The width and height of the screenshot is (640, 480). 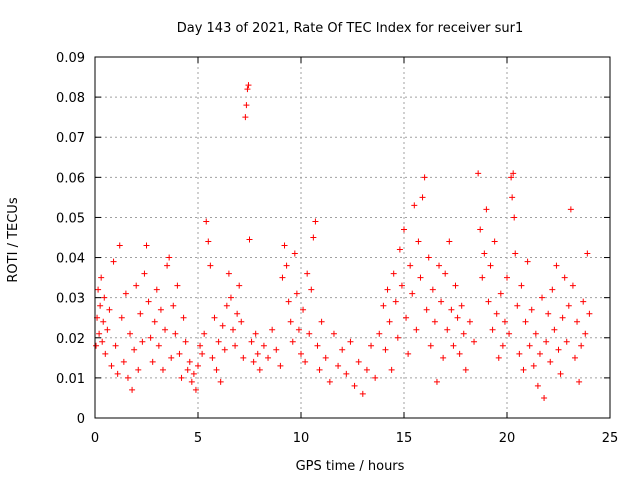 I want to click on y-tick-label: 0.07, so click(x=70, y=138).